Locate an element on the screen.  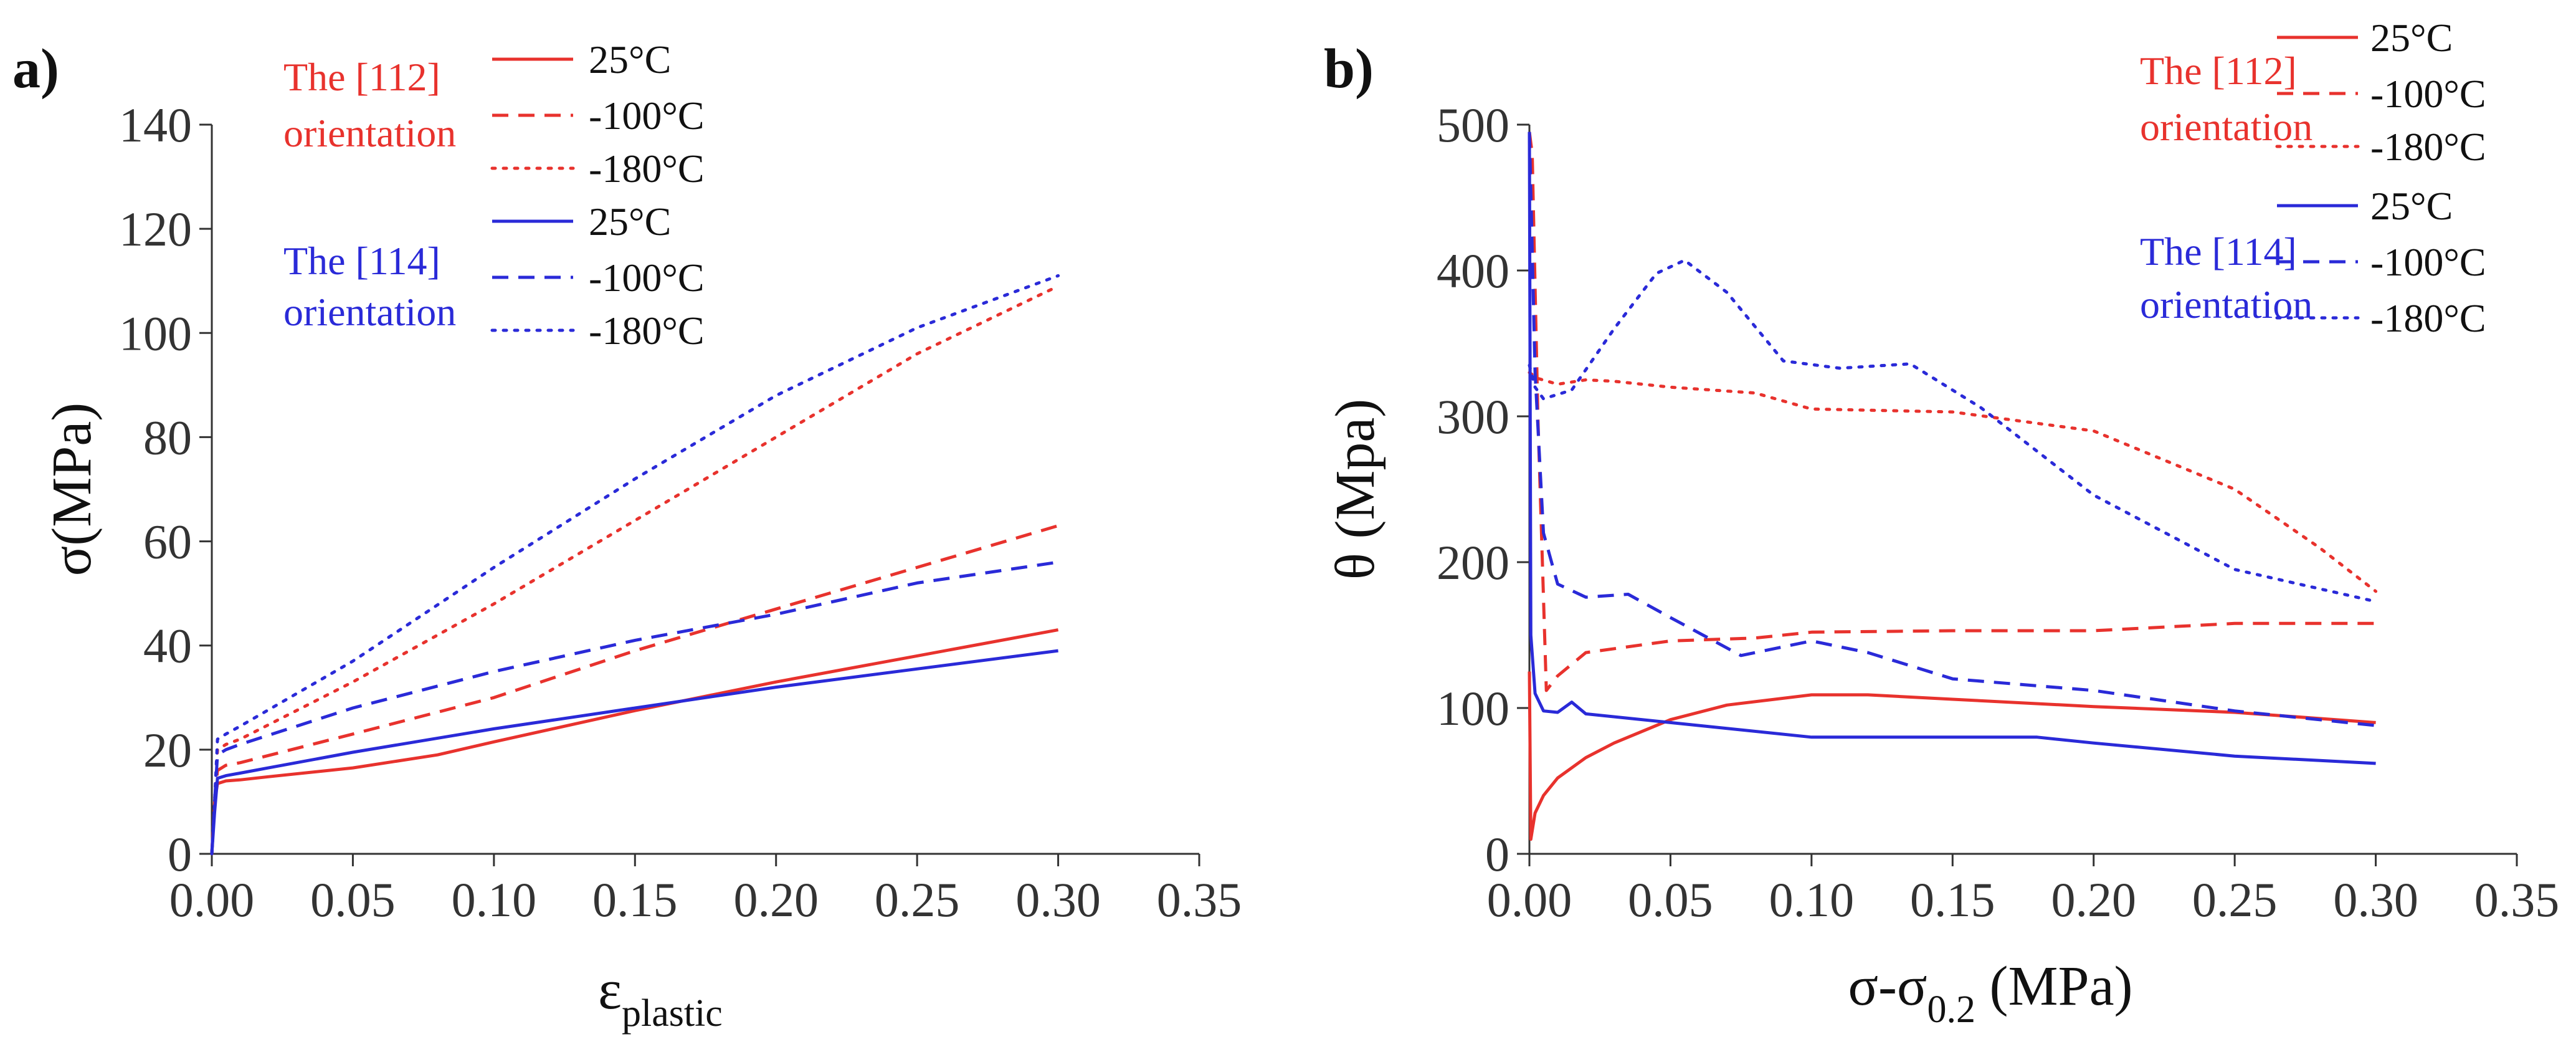
panel-b-y-tick-label: 300 is located at coordinates (1473, 417).